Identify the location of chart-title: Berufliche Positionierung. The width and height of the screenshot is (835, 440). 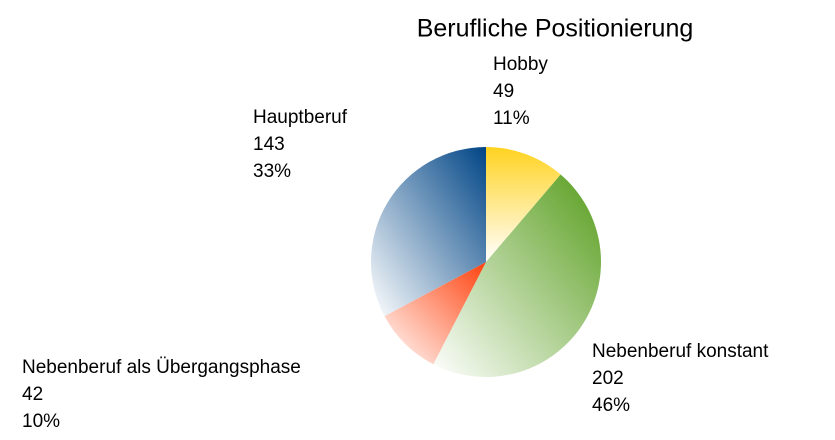
(555, 29).